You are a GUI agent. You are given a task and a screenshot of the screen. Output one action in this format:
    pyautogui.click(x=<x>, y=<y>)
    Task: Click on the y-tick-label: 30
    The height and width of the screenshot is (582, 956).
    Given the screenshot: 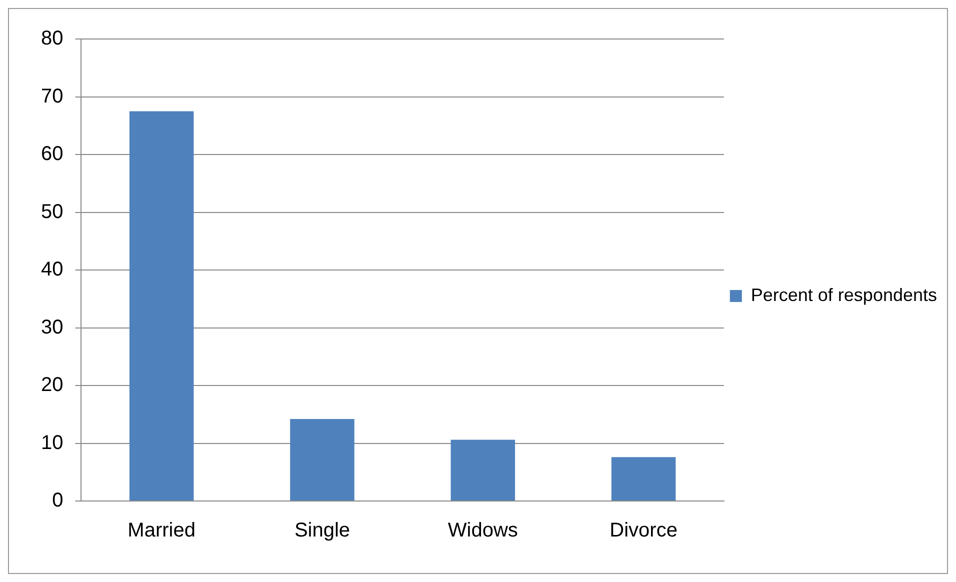 What is the action you would take?
    pyautogui.click(x=52, y=327)
    